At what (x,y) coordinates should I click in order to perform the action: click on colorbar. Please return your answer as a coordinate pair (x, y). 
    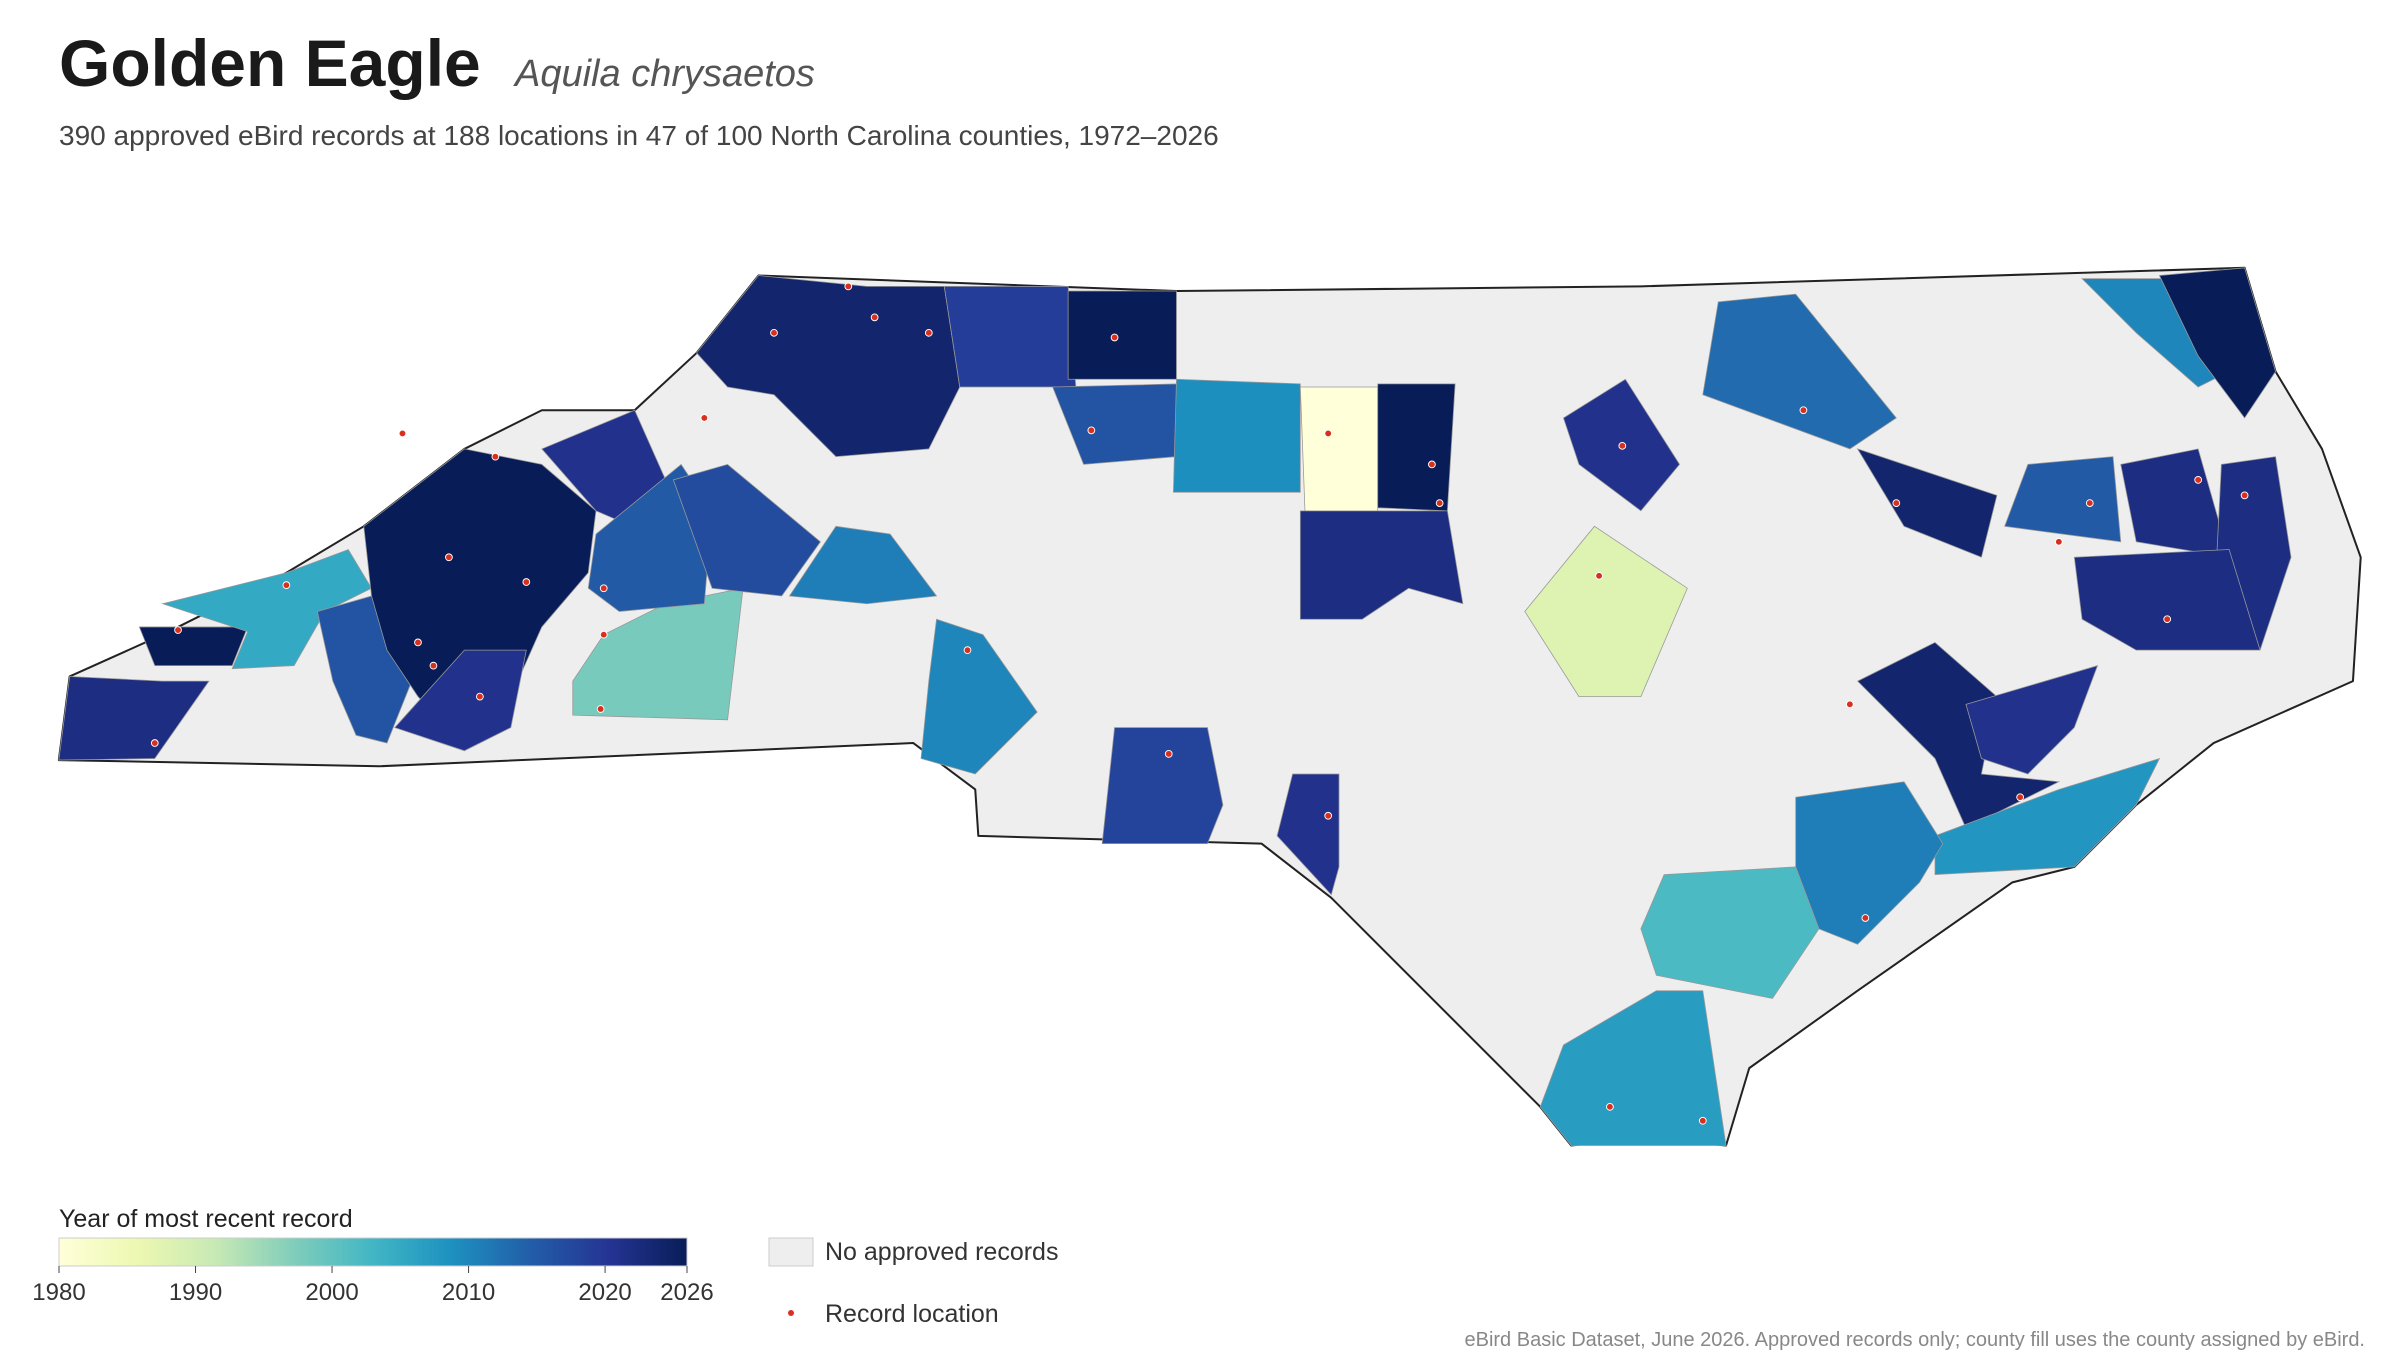
    Looking at the image, I should click on (373, 1252).